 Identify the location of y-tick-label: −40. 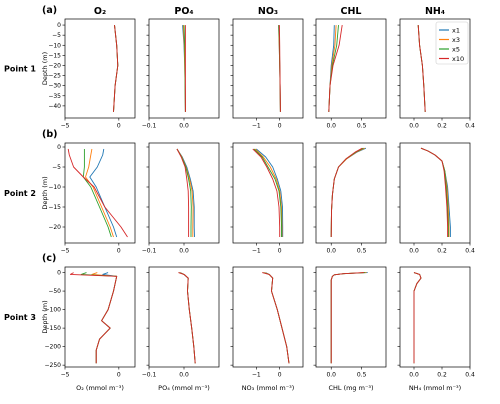
(54, 106).